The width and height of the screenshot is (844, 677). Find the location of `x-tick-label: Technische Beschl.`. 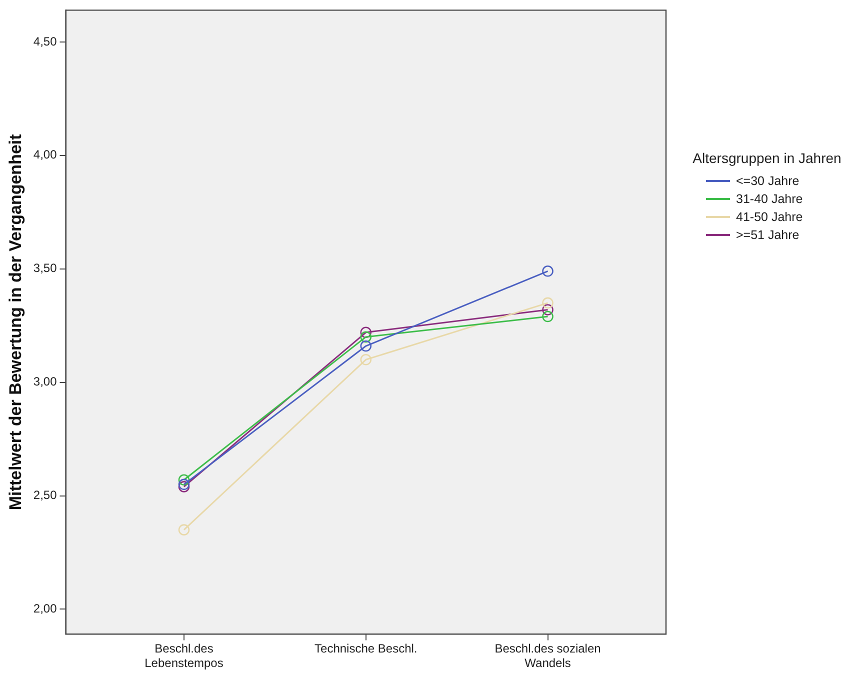

x-tick-label: Technische Beschl. is located at coordinates (366, 649).